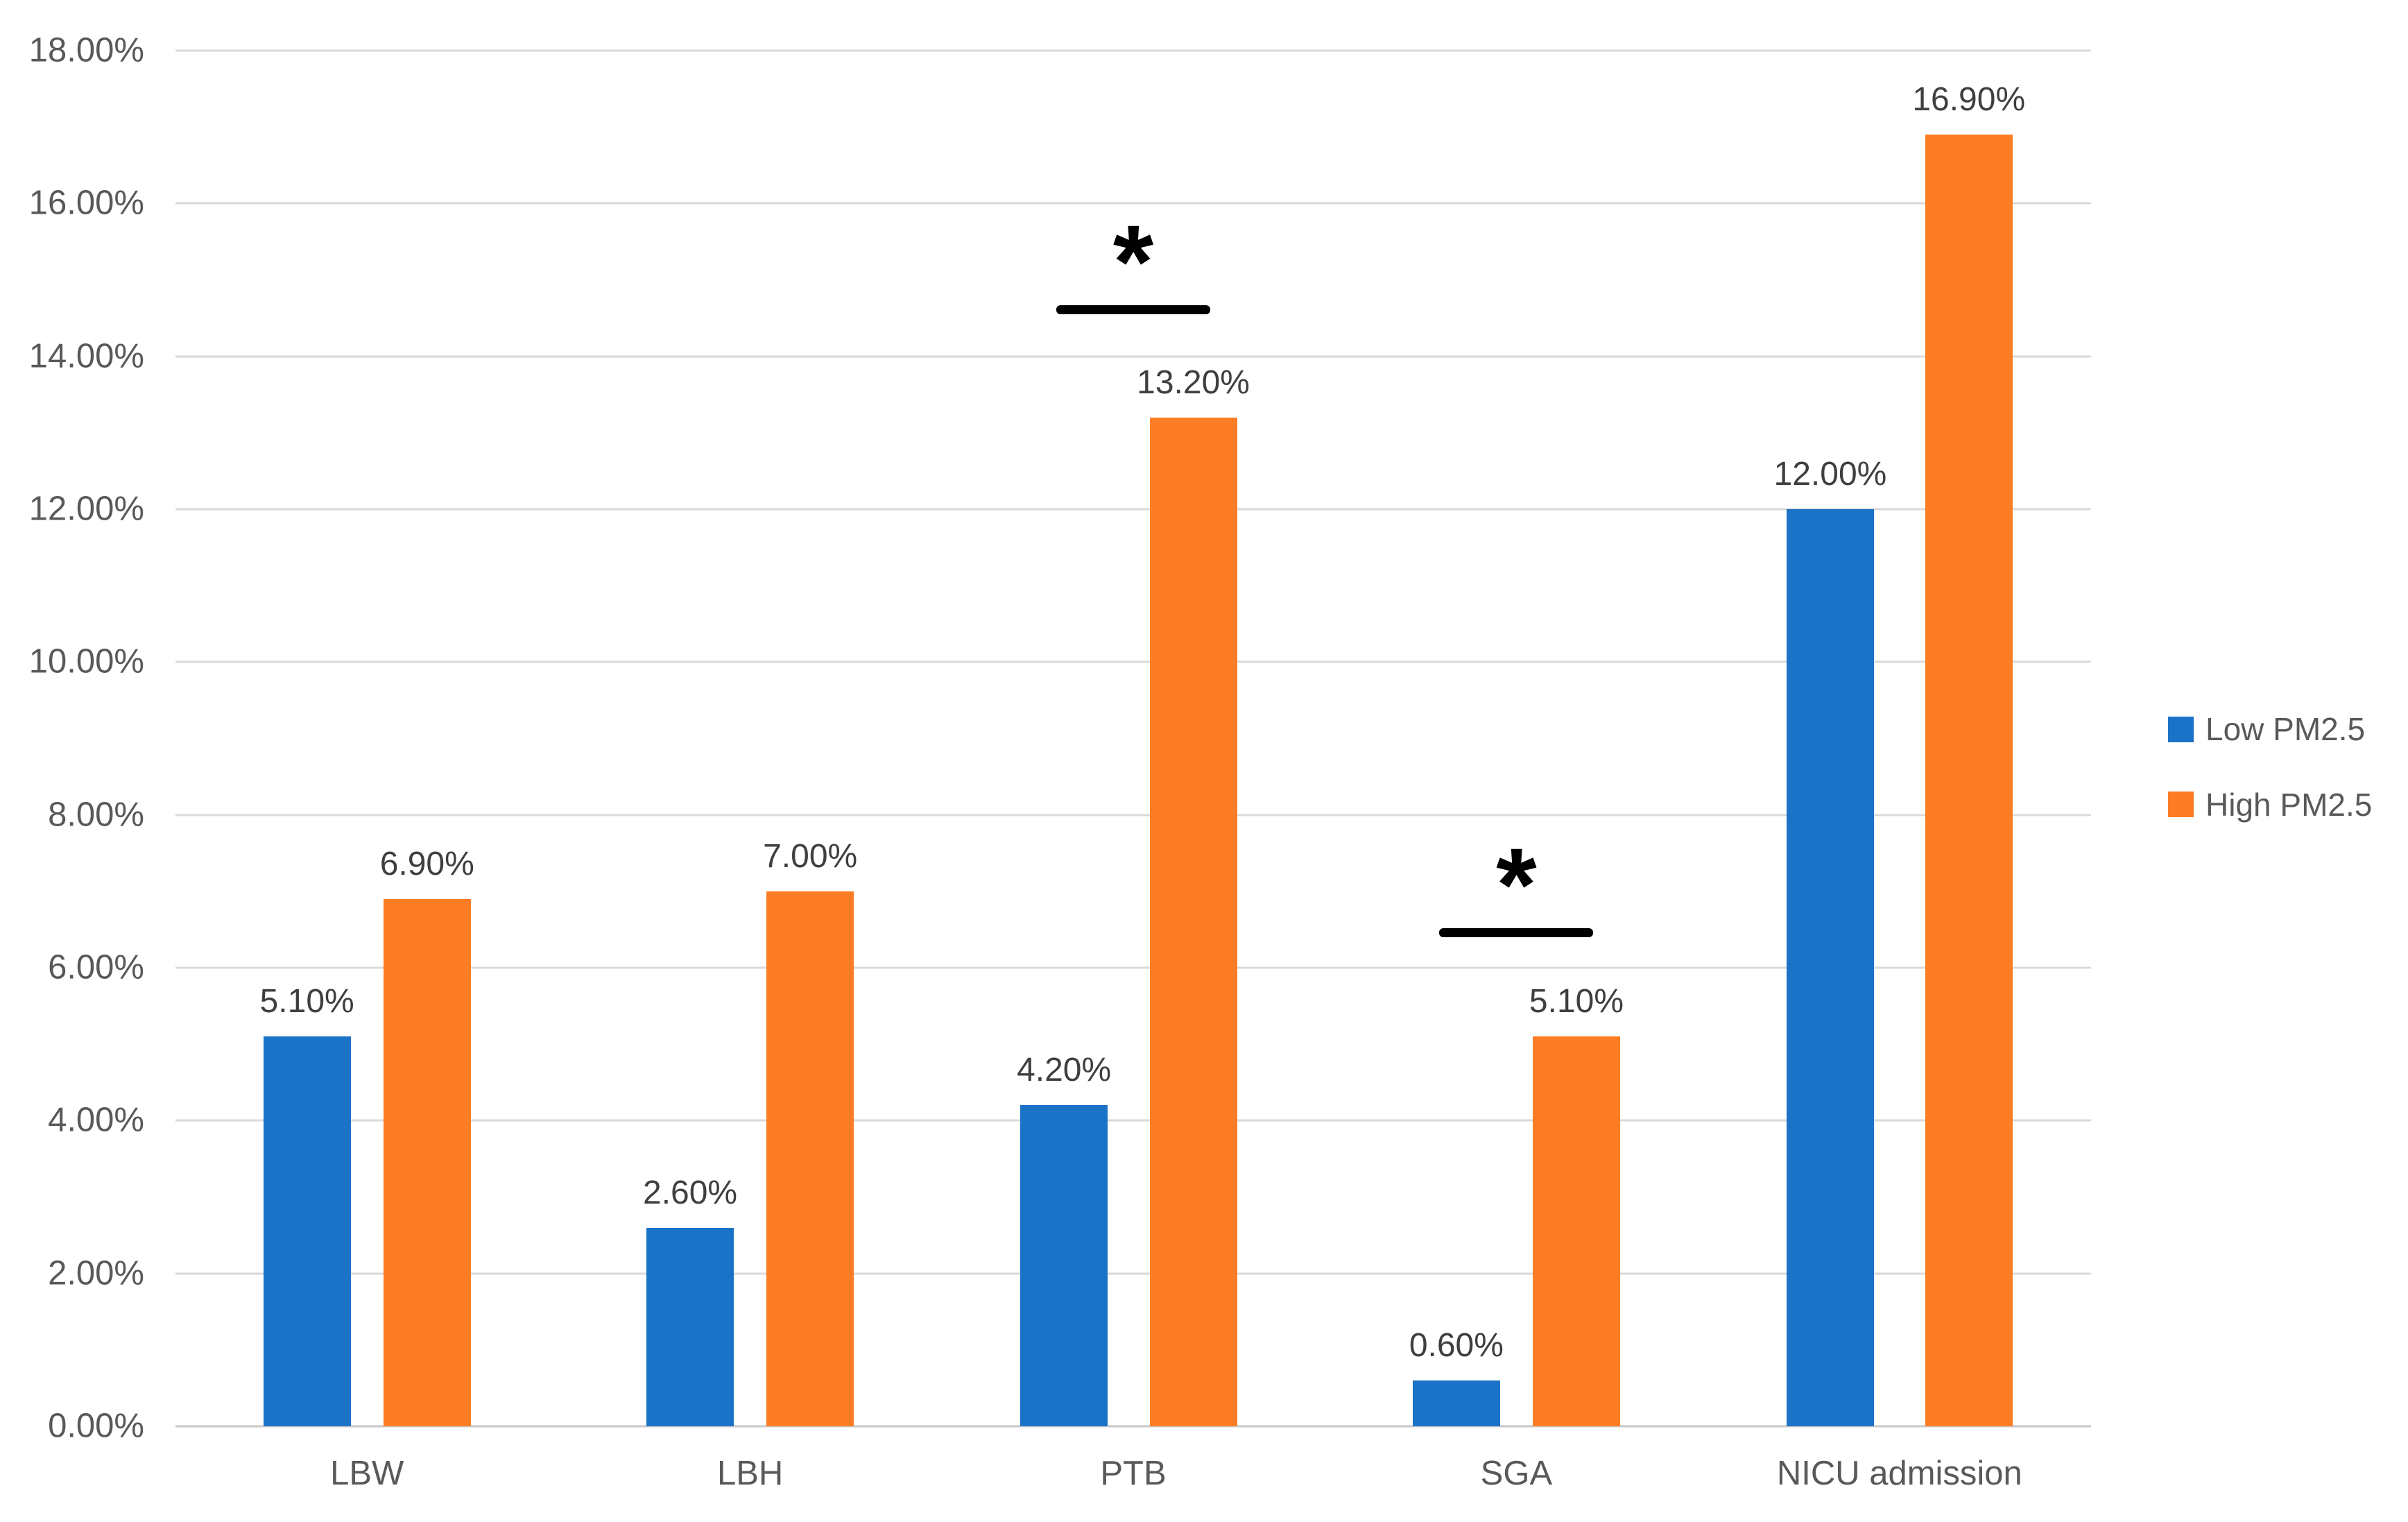  I want to click on bar-column-high-pm2-5-nicu-admission: 16.90%, so click(1968, 738).